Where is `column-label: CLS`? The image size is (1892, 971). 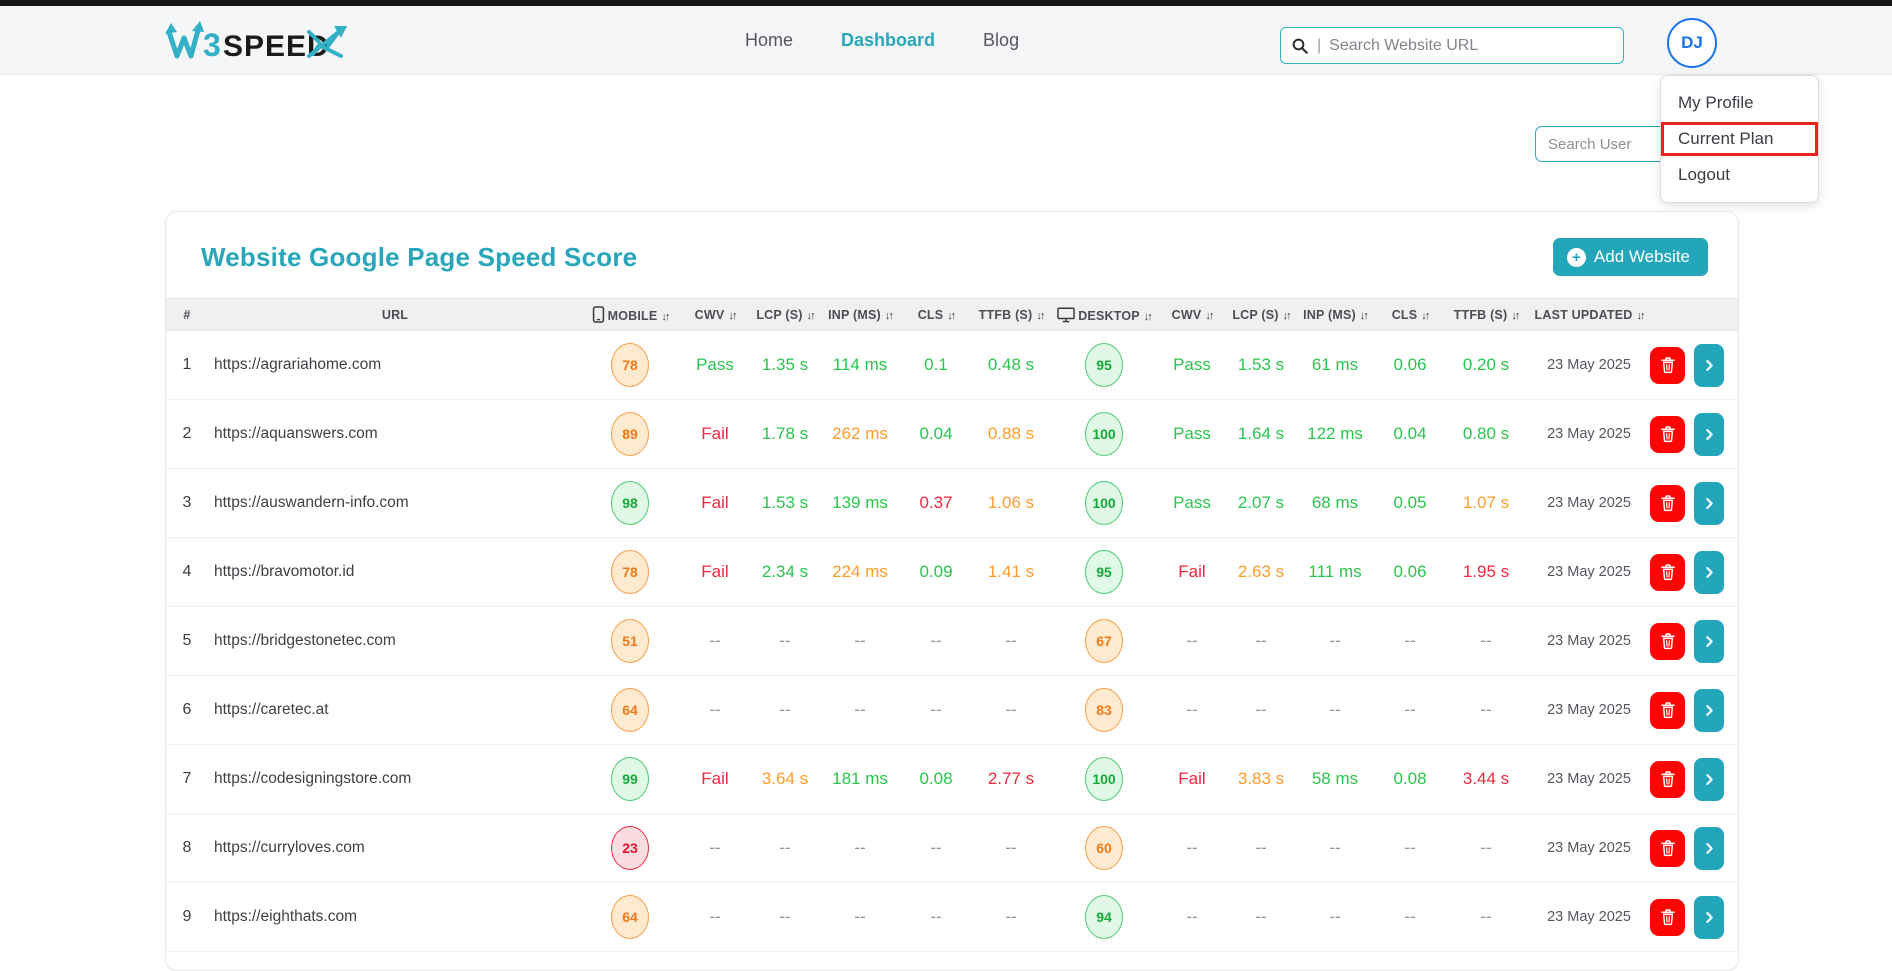 column-label: CLS is located at coordinates (931, 315).